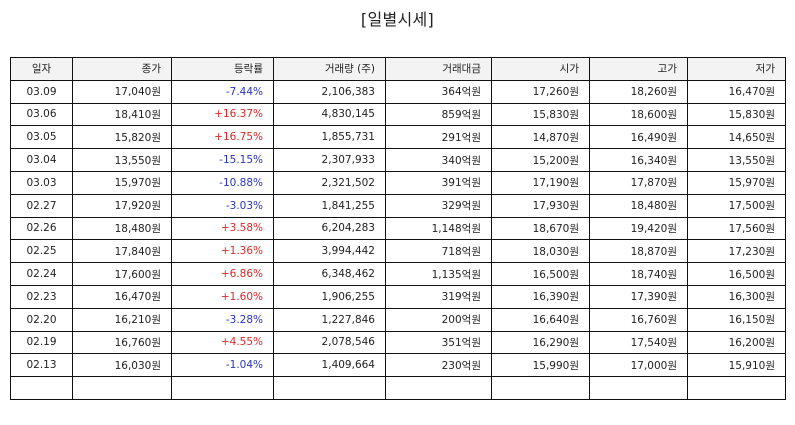  I want to click on cell-high: 17,870원, so click(638, 182).